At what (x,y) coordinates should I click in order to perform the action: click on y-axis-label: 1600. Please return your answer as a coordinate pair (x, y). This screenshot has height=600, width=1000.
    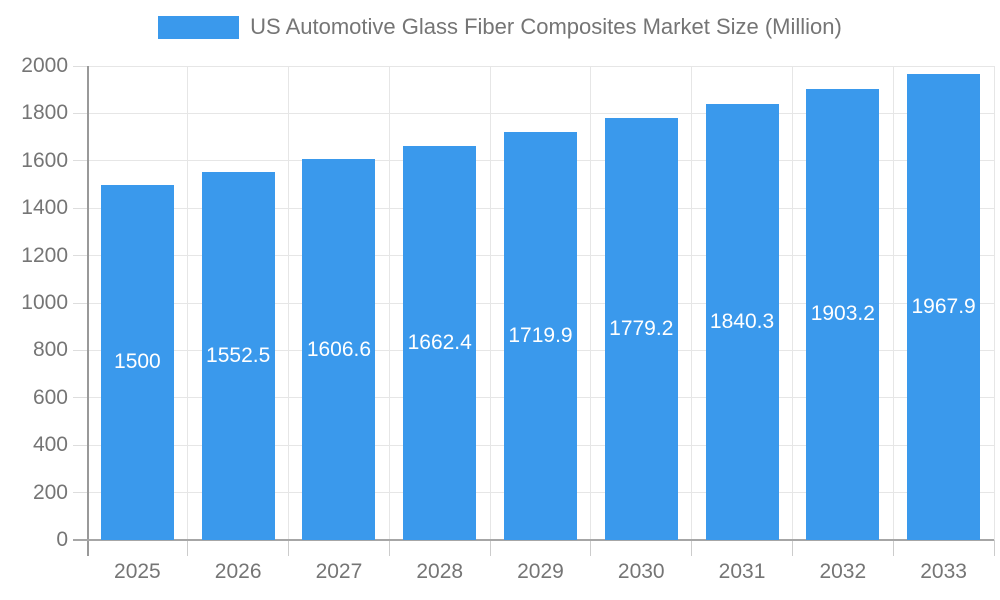
    Looking at the image, I should click on (44, 160).